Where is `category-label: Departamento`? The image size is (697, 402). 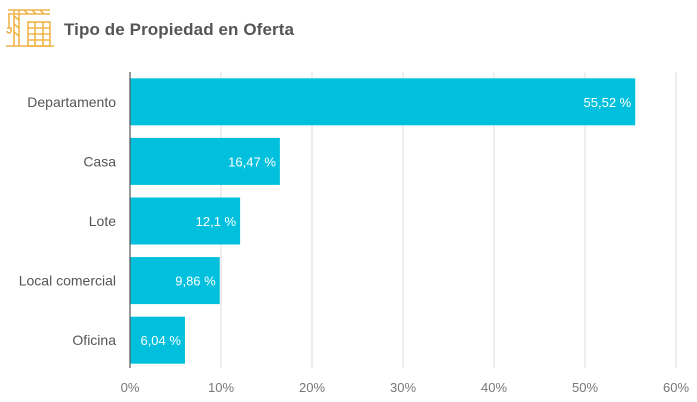 category-label: Departamento is located at coordinates (71, 102).